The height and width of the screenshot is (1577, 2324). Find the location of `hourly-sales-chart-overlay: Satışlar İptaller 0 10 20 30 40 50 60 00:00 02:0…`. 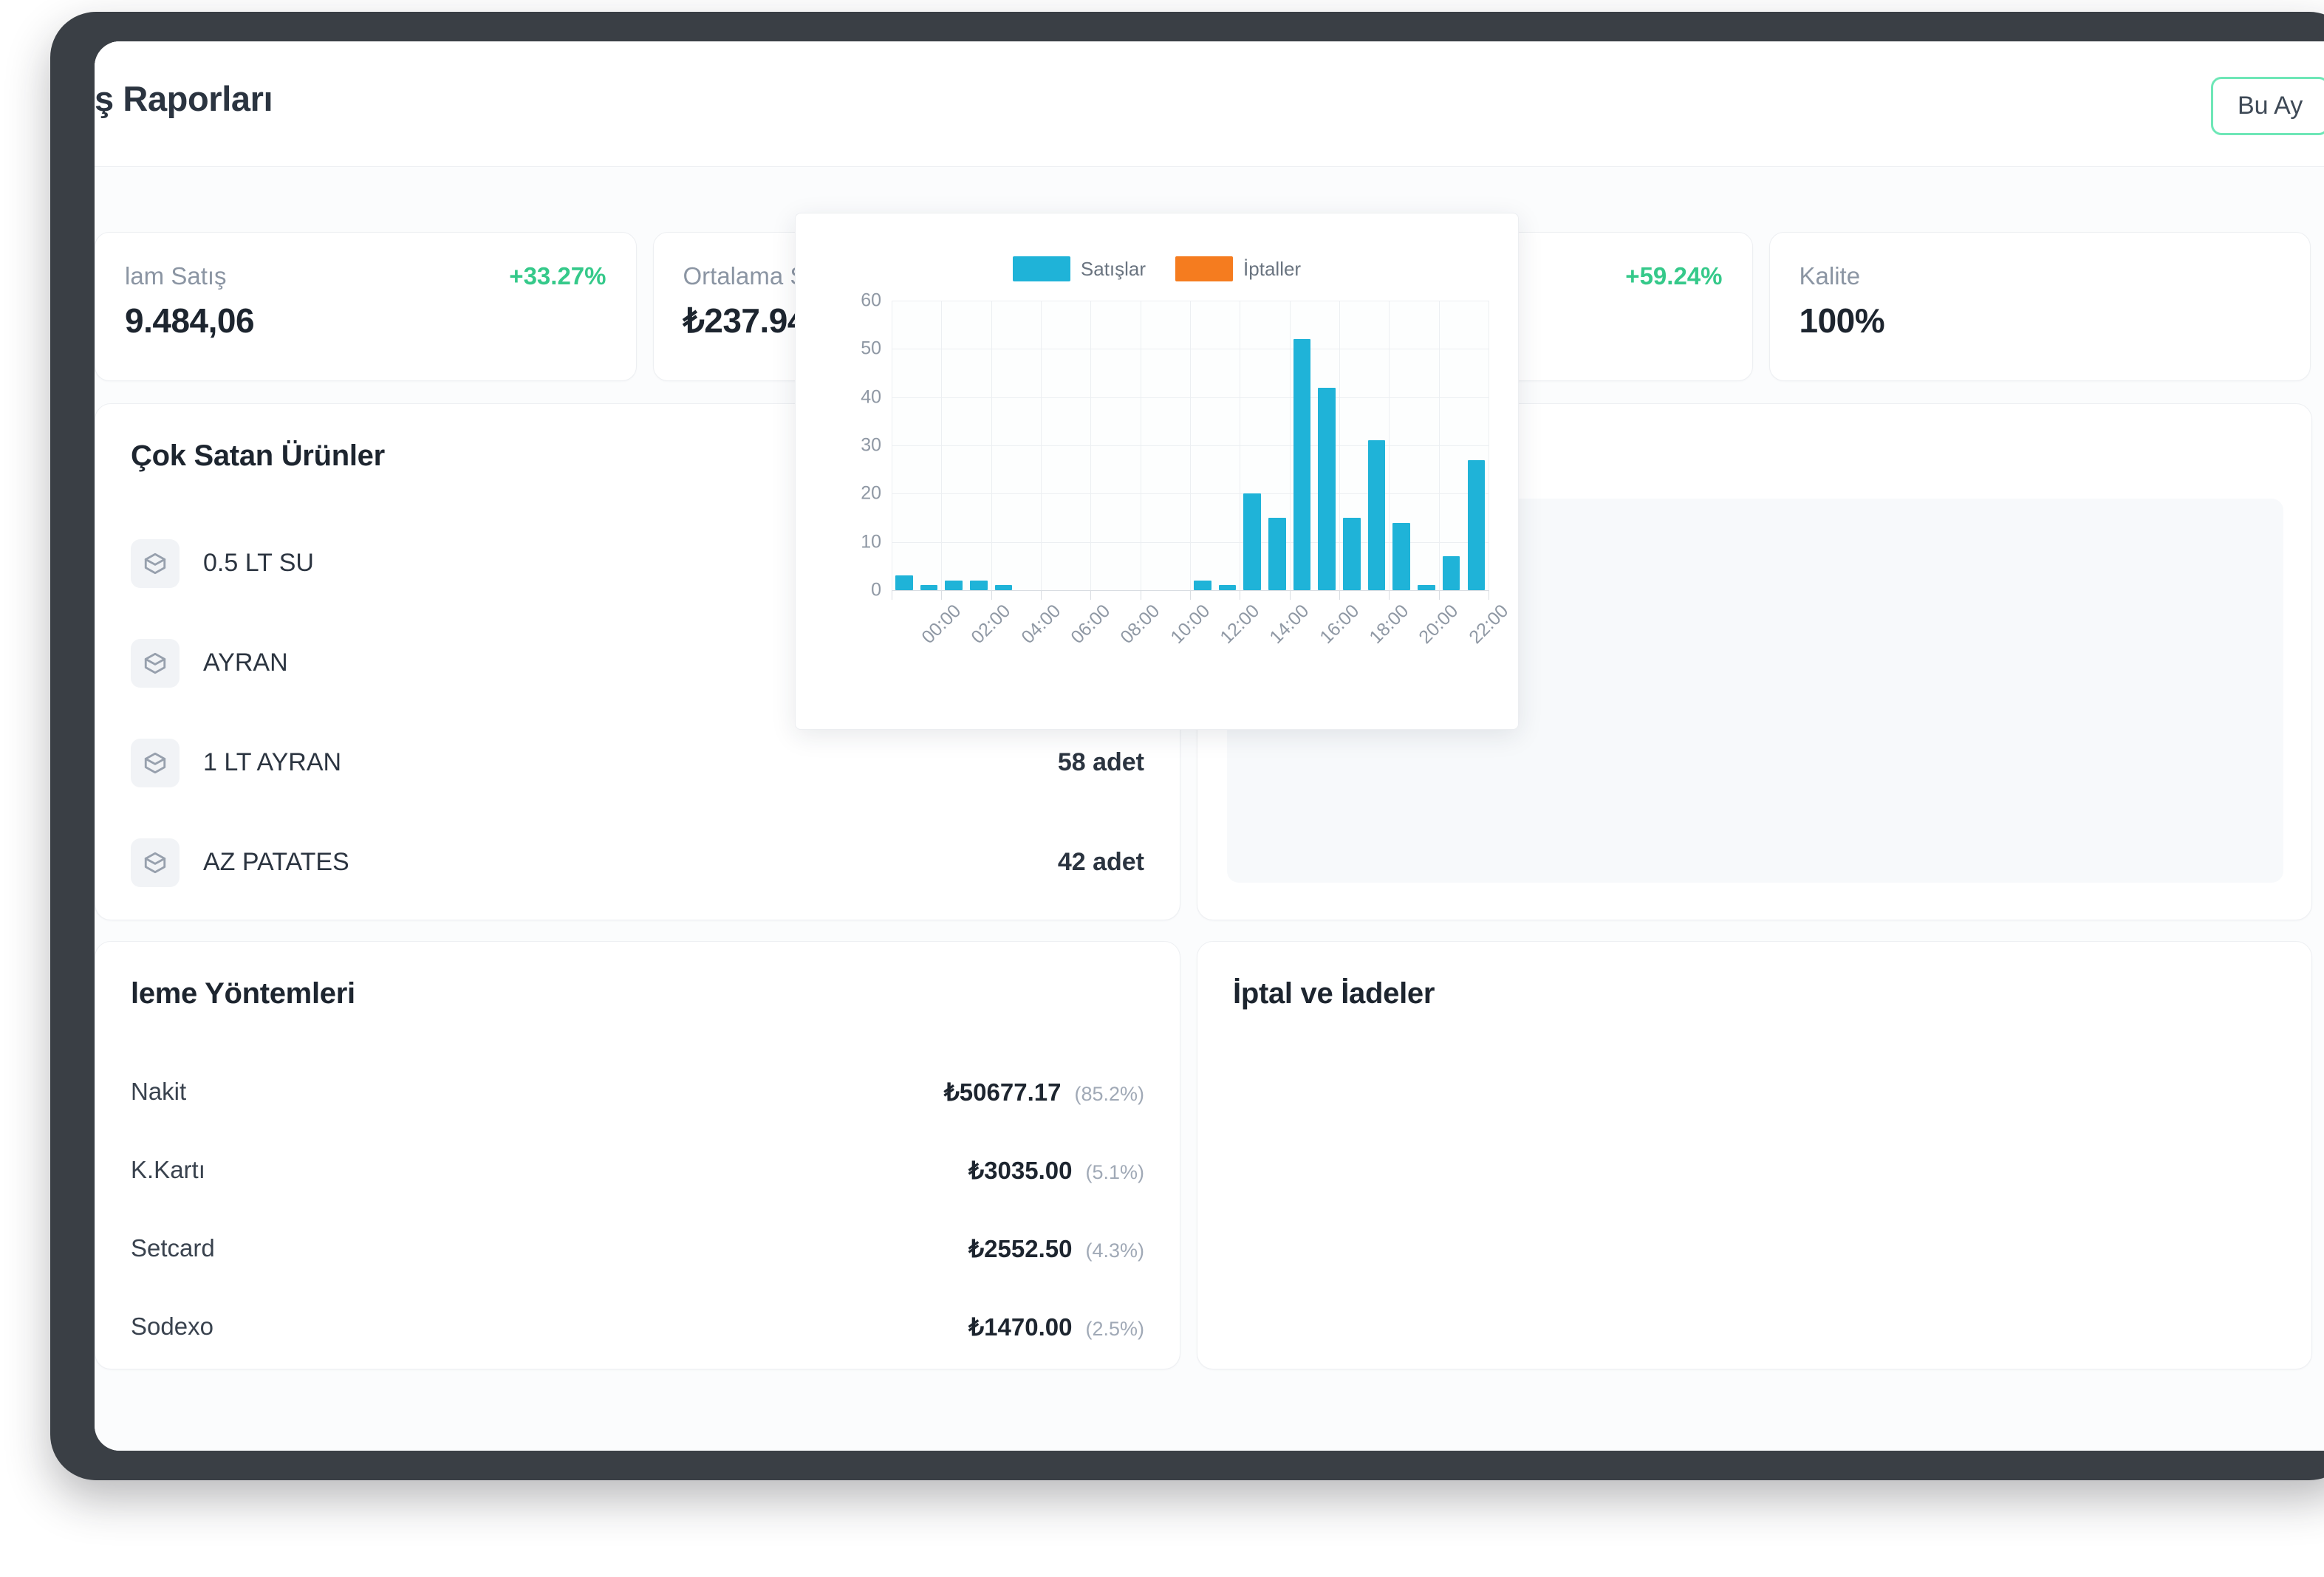

hourly-sales-chart-overlay: Satışlar İptaller 0 10 20 30 40 50 60 00:00 02:0… is located at coordinates (1157, 471).